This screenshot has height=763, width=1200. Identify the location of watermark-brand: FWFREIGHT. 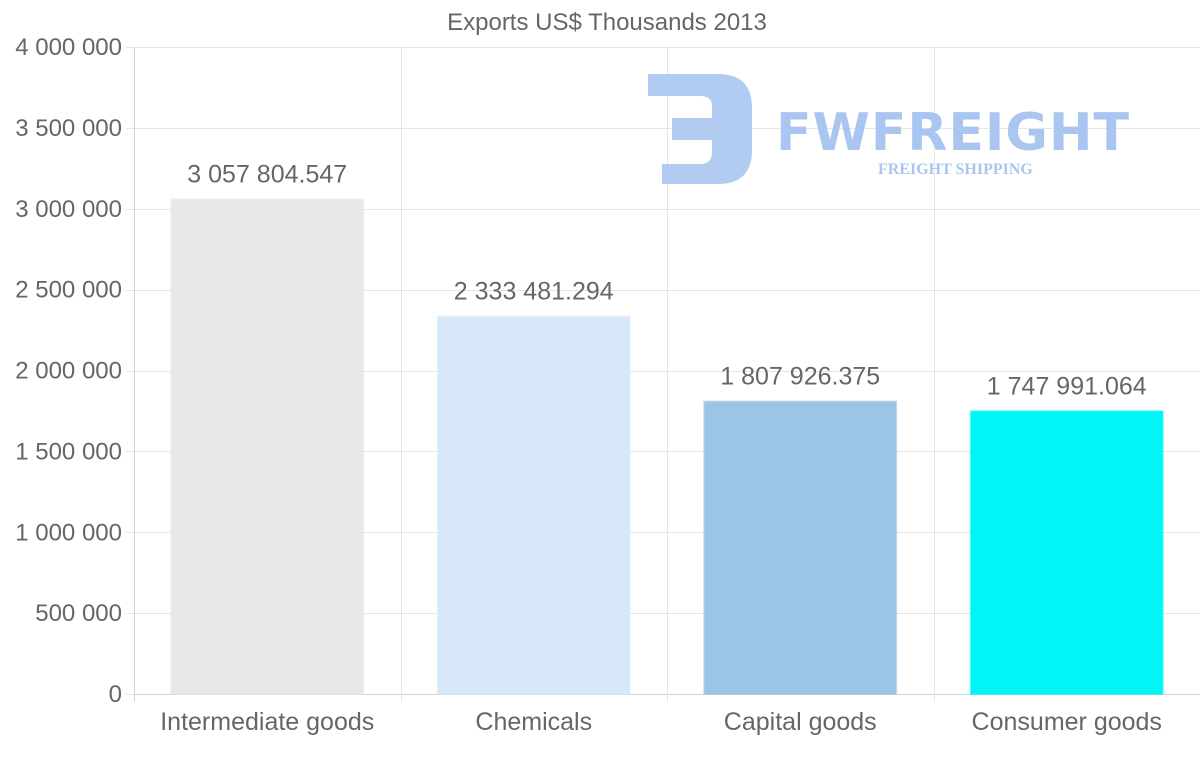
(953, 133).